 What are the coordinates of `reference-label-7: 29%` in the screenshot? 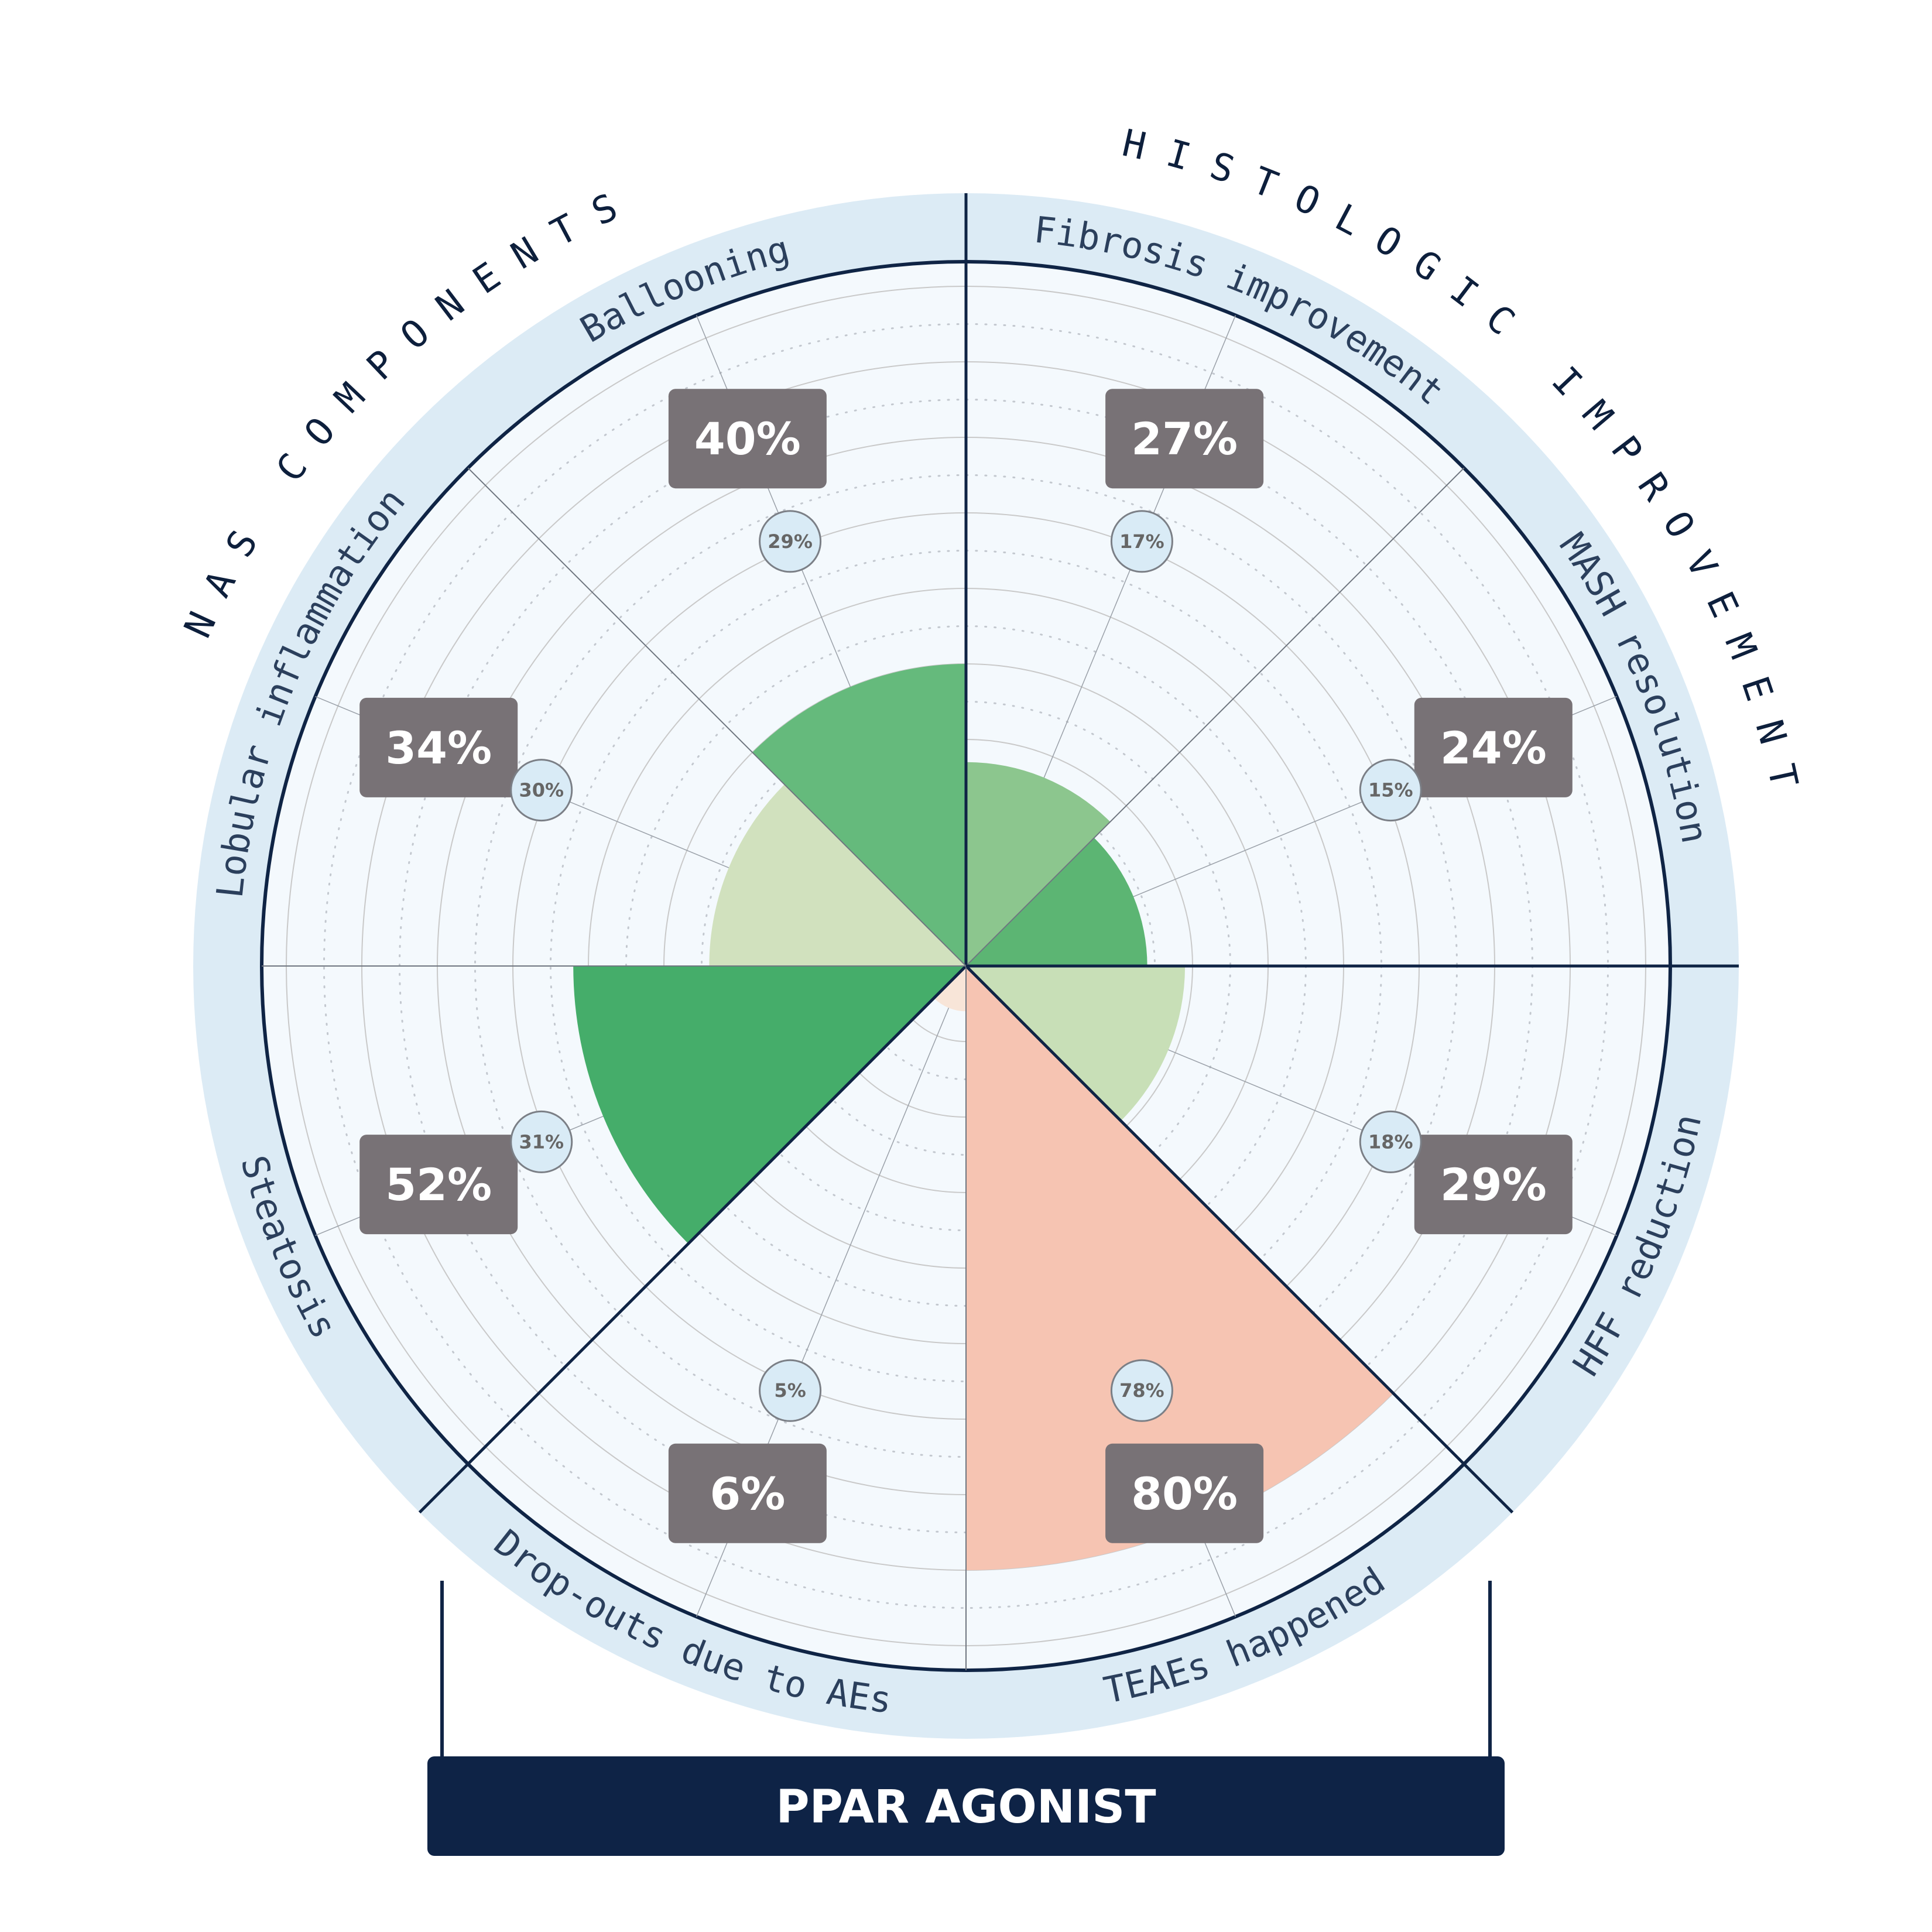 It's located at (790, 541).